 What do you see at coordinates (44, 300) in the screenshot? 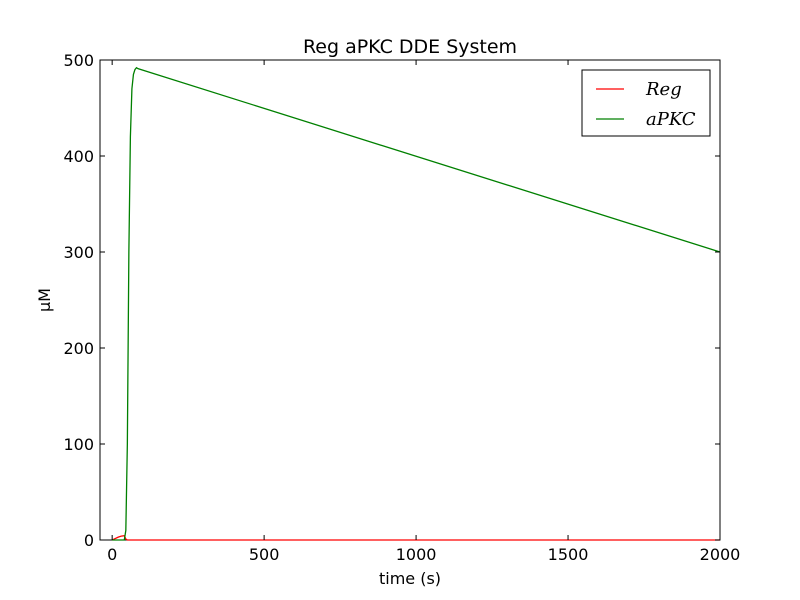
I see `y-axis-label: μM` at bounding box center [44, 300].